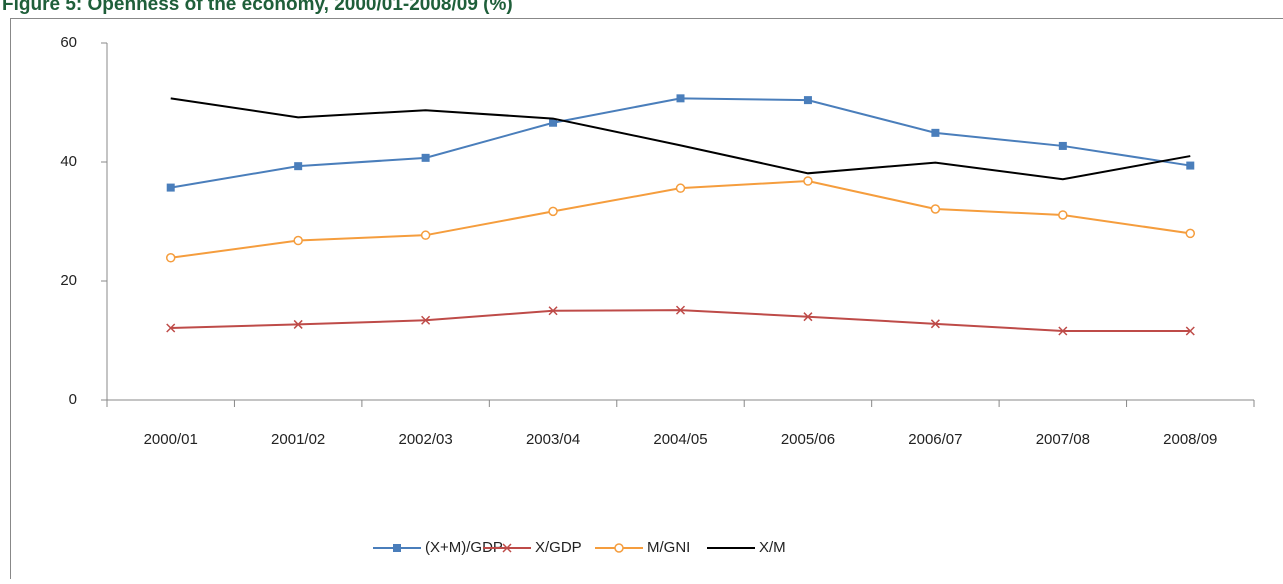 This screenshot has width=1283, height=584. I want to click on x-tick-label: 2003/04, so click(553, 439).